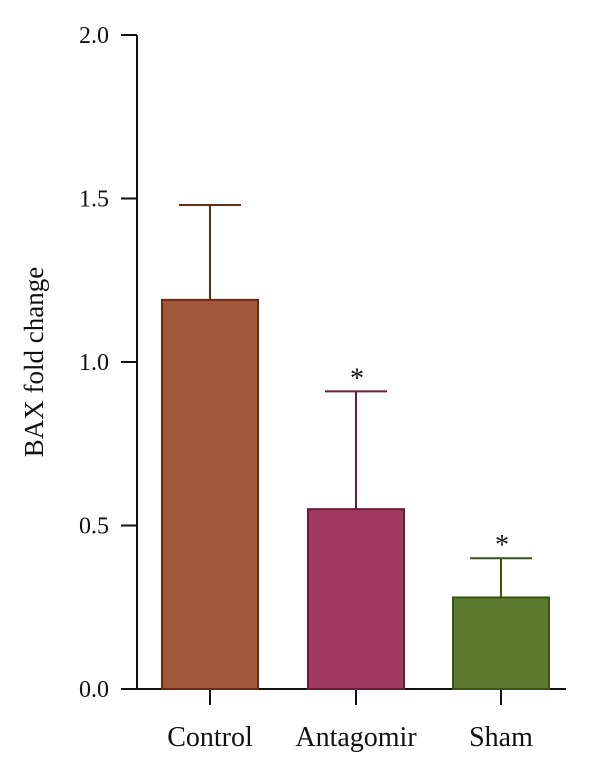 The width and height of the screenshot is (600, 776). Describe the element at coordinates (501, 737) in the screenshot. I see `x-tick-label: Sham` at that location.